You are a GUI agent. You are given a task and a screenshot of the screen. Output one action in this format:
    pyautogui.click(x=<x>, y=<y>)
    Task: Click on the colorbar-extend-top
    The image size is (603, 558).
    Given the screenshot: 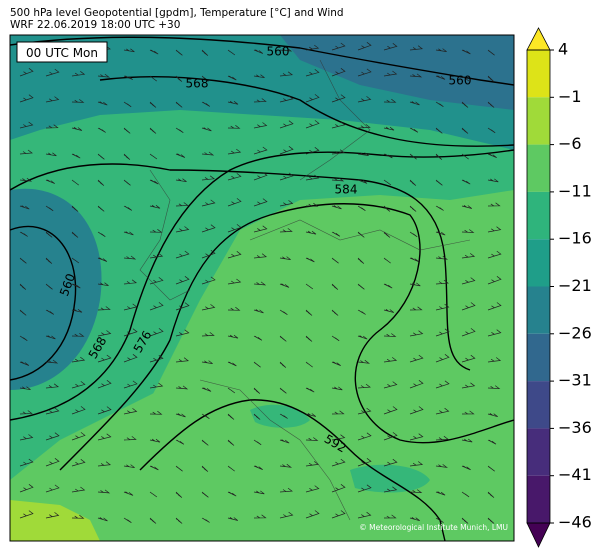 What is the action you would take?
    pyautogui.click(x=538, y=39)
    